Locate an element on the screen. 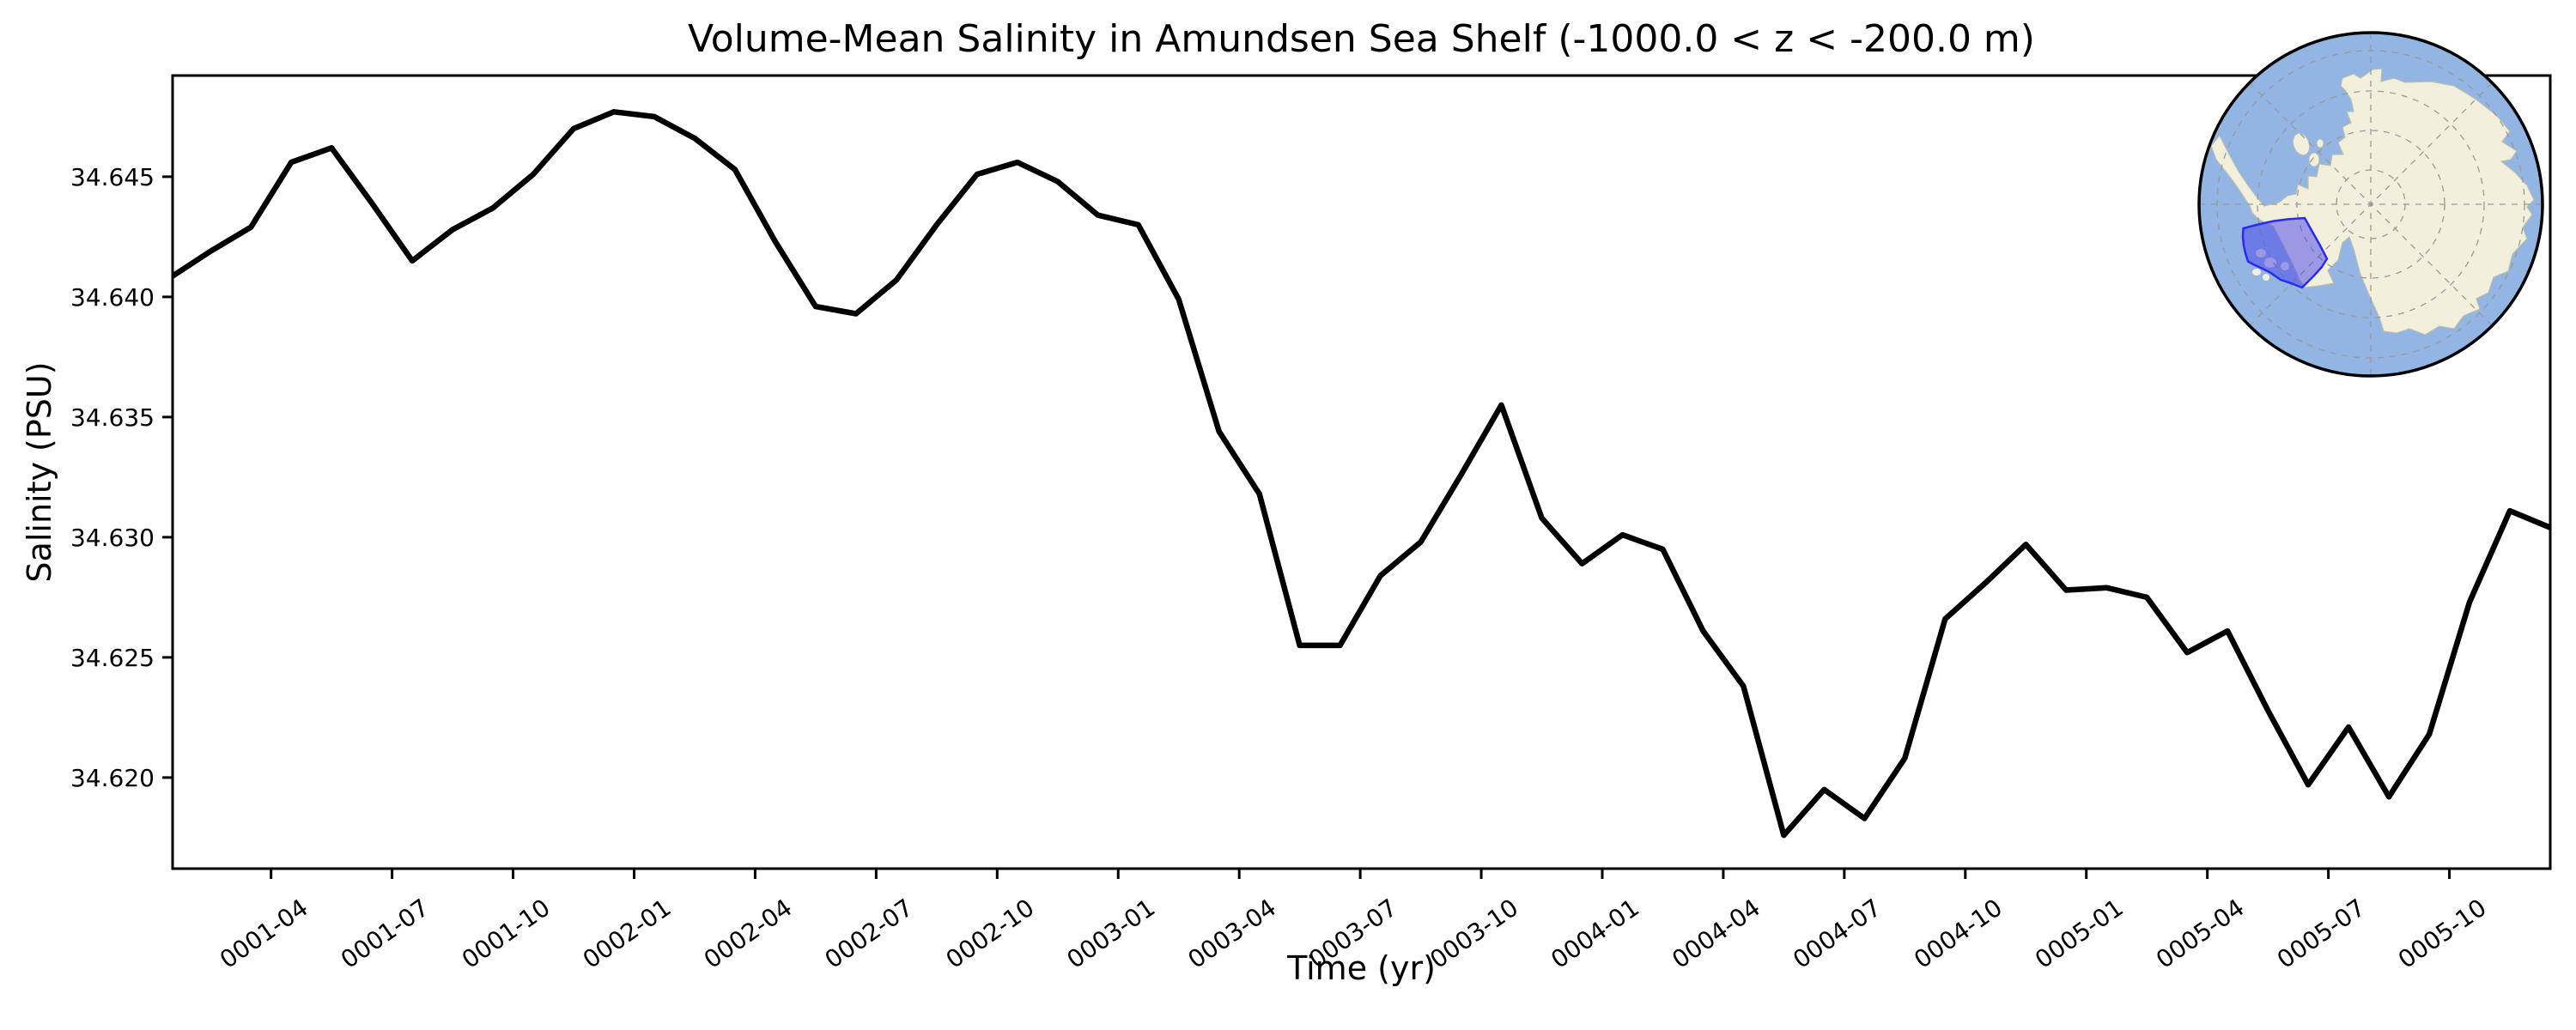  graticule-grid is located at coordinates (2371, 204).